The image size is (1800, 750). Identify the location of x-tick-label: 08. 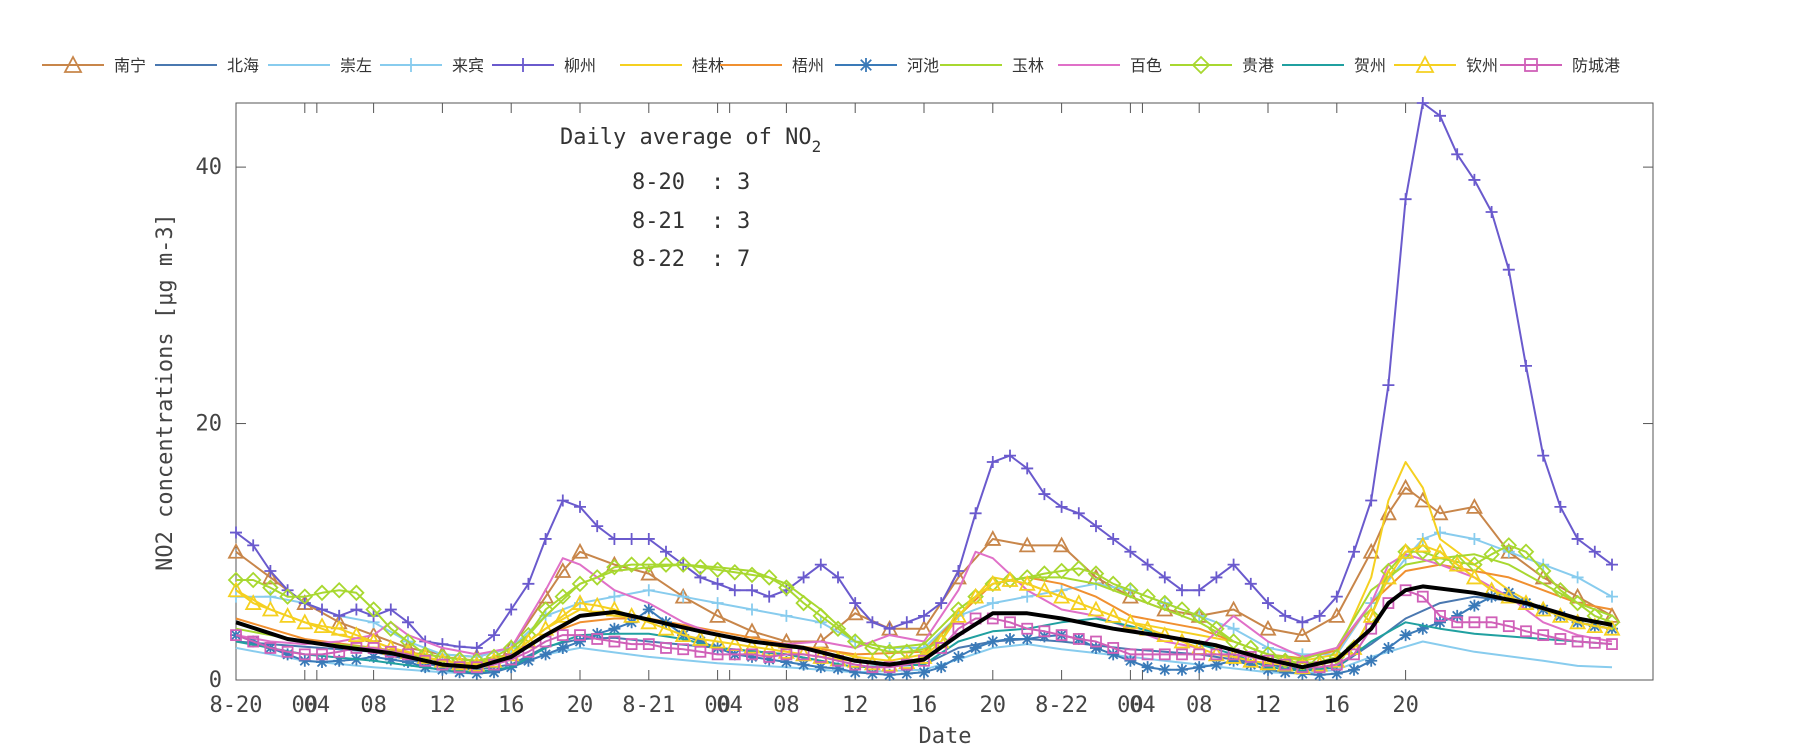
(373, 705).